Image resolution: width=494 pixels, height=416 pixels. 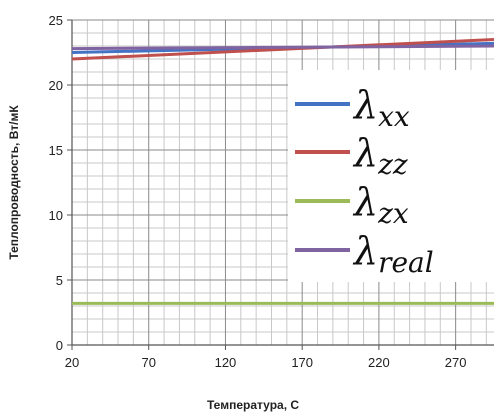 I want to click on x-tick-label: 120, so click(x=226, y=362).